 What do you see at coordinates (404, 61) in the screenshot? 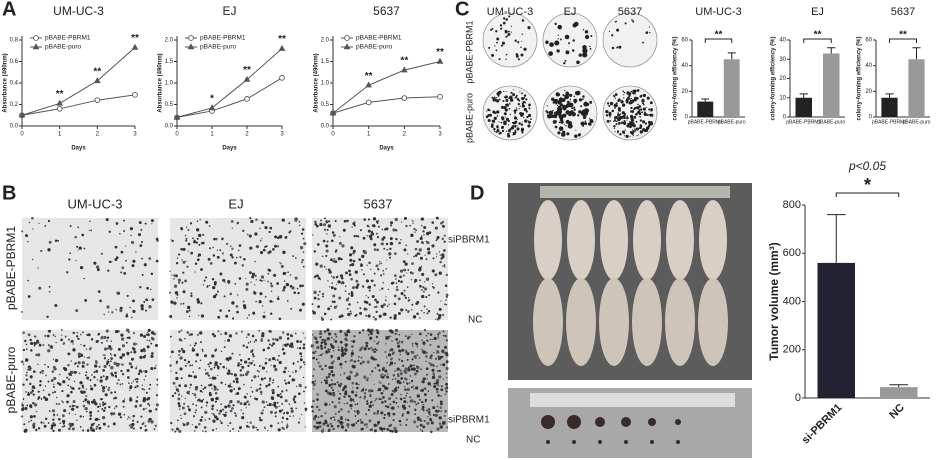
I see `annotation: **` at bounding box center [404, 61].